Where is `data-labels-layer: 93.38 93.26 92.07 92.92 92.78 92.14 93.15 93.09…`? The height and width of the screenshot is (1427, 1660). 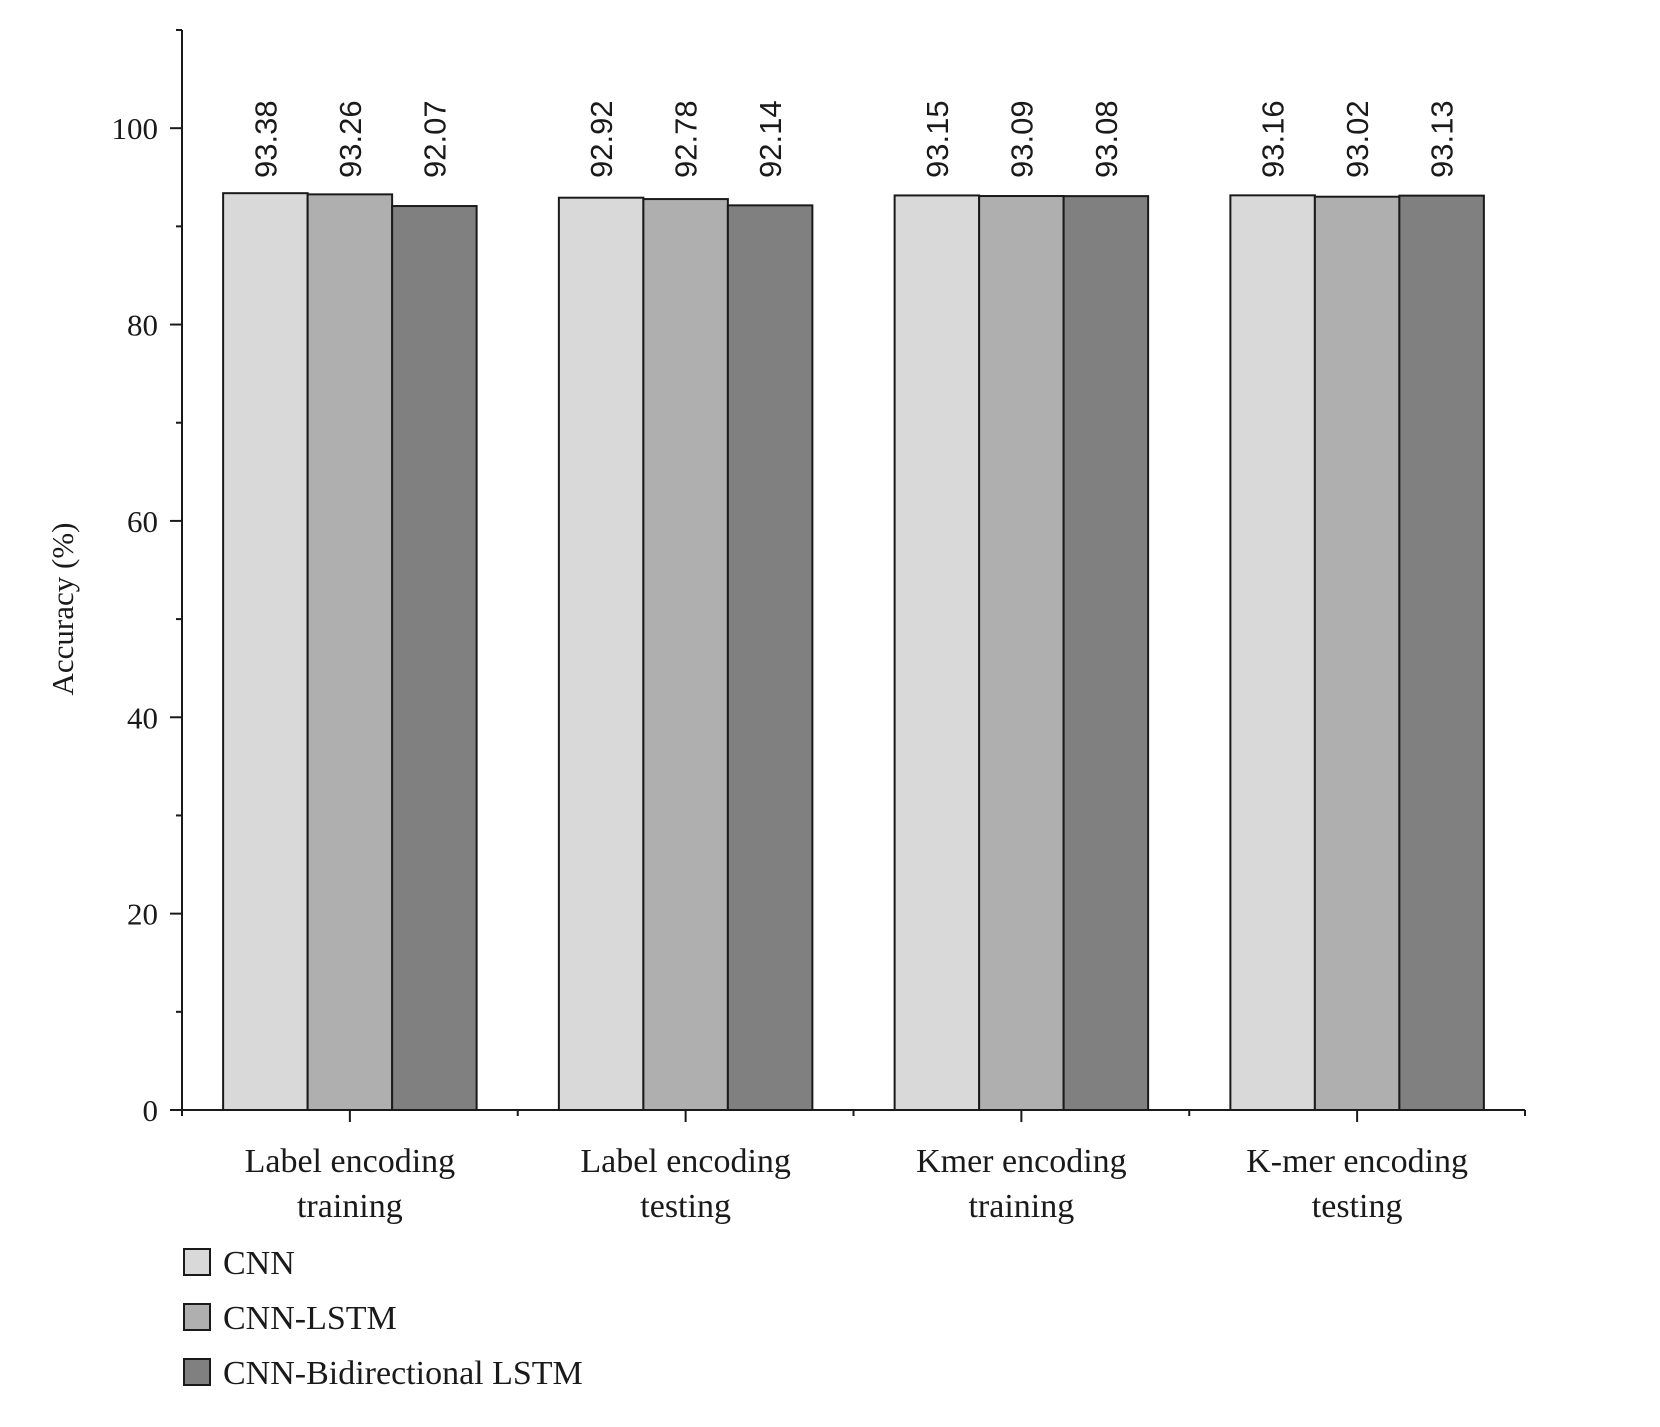
data-labels-layer: 93.38 93.26 92.07 92.92 92.78 92.14 93.15 93.09… is located at coordinates (853, 139).